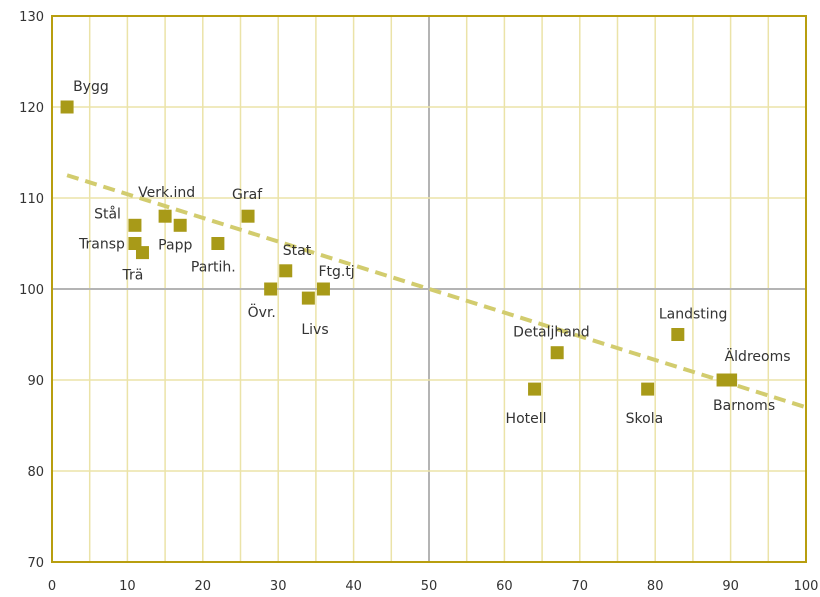 The width and height of the screenshot is (820, 597). Describe the element at coordinates (645, 419) in the screenshot. I see `point-label: Skola` at that location.